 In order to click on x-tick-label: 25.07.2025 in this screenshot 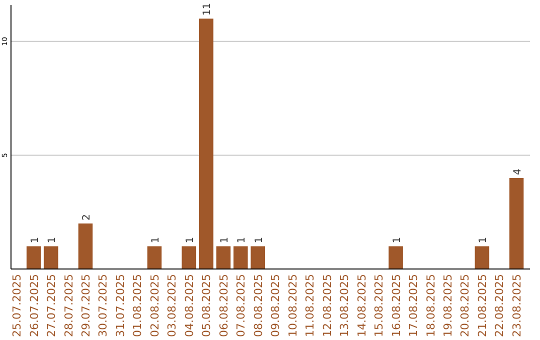, I will do `click(17, 305)`.